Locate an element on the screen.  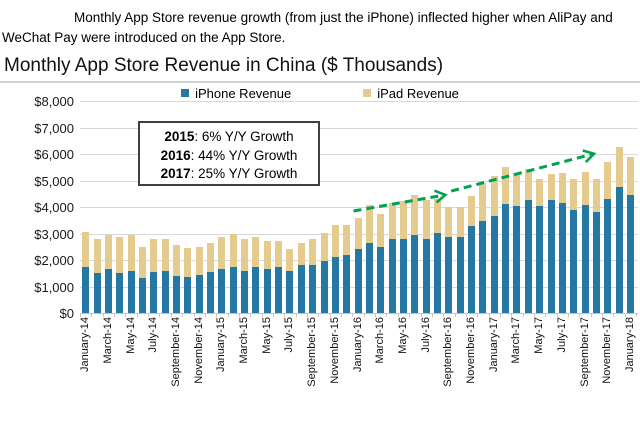
y-axis-label: $0 is located at coordinates (66, 313).